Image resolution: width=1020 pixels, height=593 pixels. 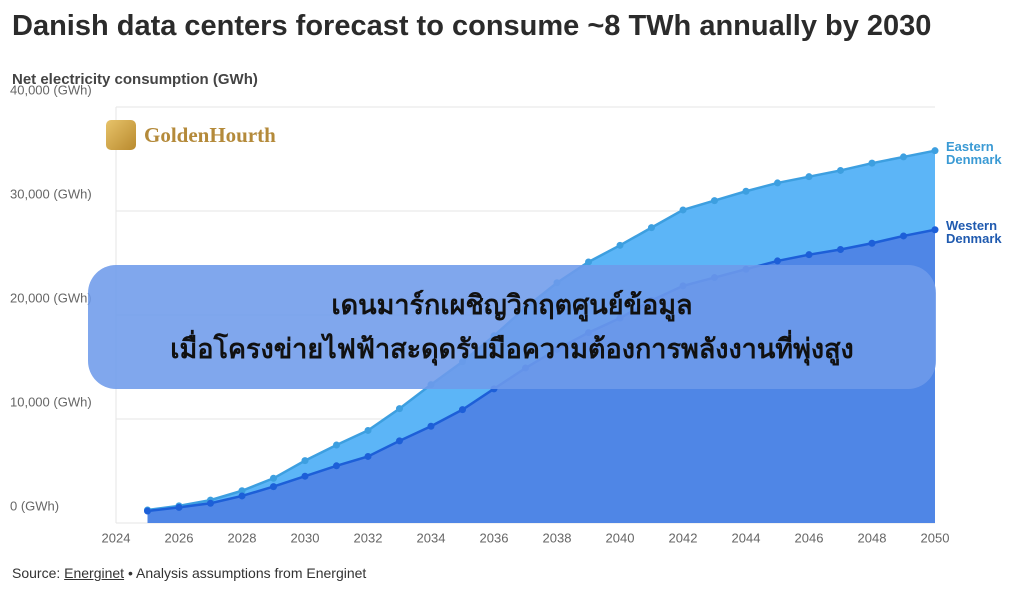 What do you see at coordinates (746, 537) in the screenshot?
I see `x-tick-label: 2044` at bounding box center [746, 537].